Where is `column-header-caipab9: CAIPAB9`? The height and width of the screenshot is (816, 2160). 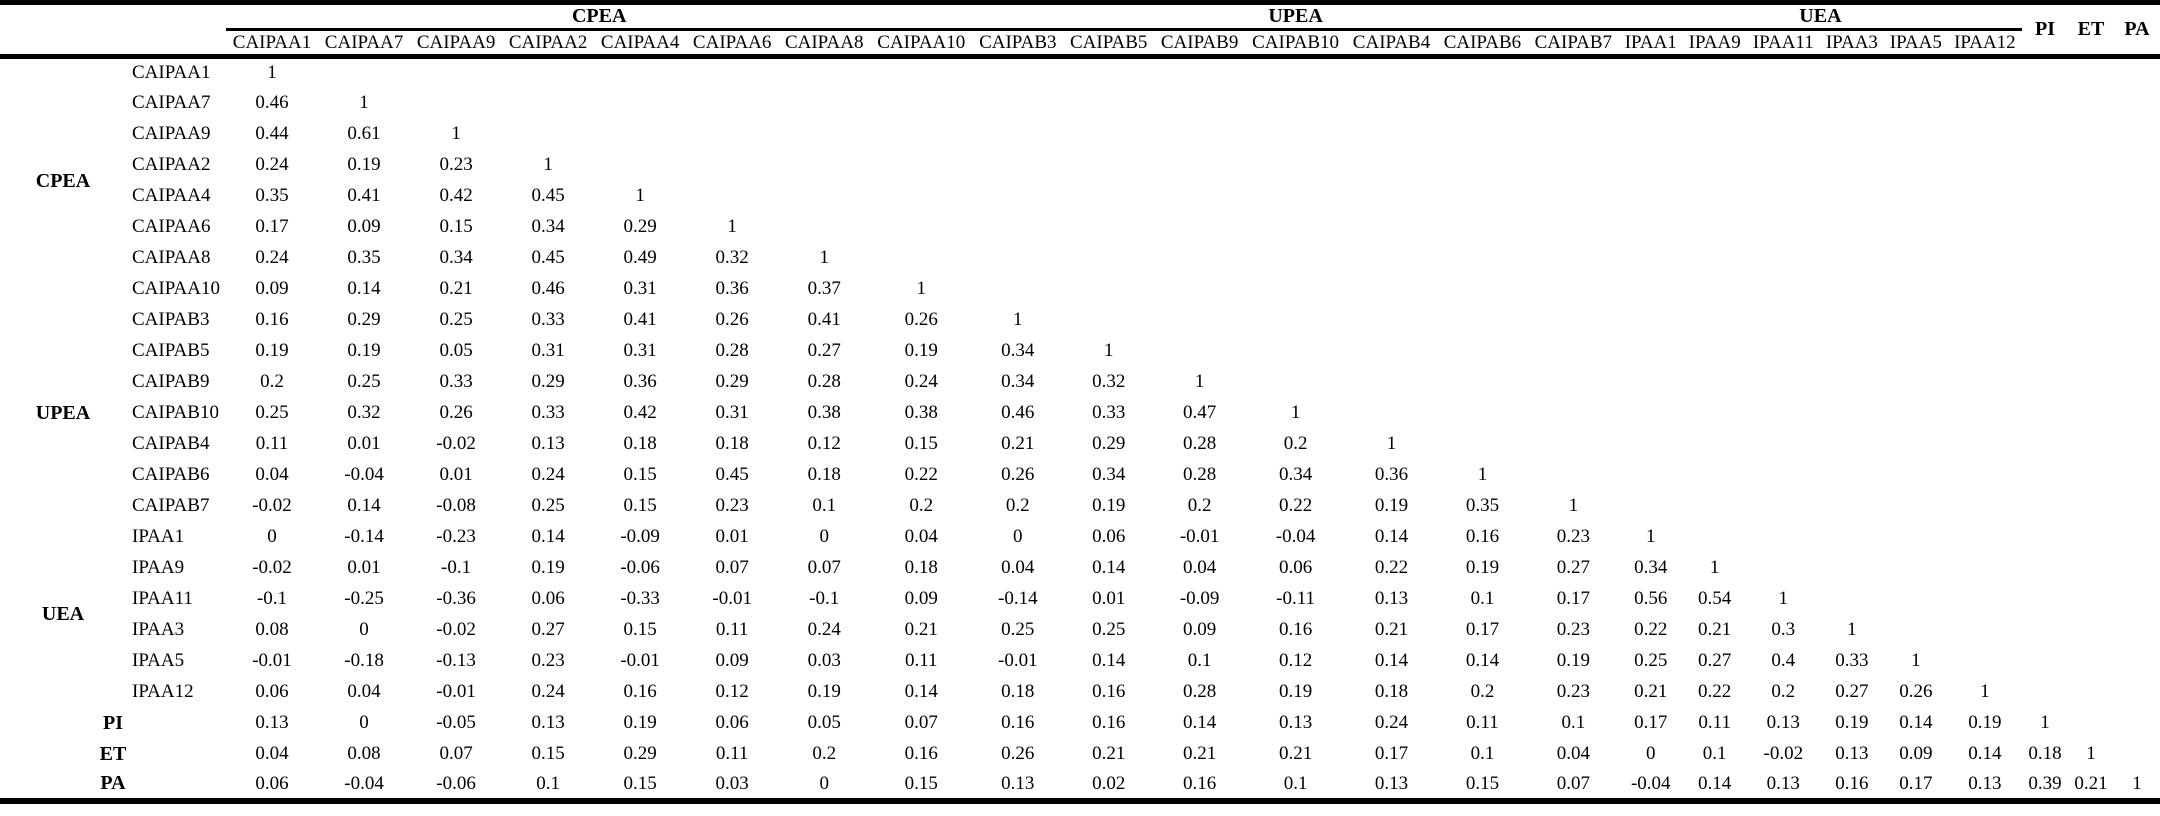
column-header-caipab9: CAIPAB9 is located at coordinates (1200, 44).